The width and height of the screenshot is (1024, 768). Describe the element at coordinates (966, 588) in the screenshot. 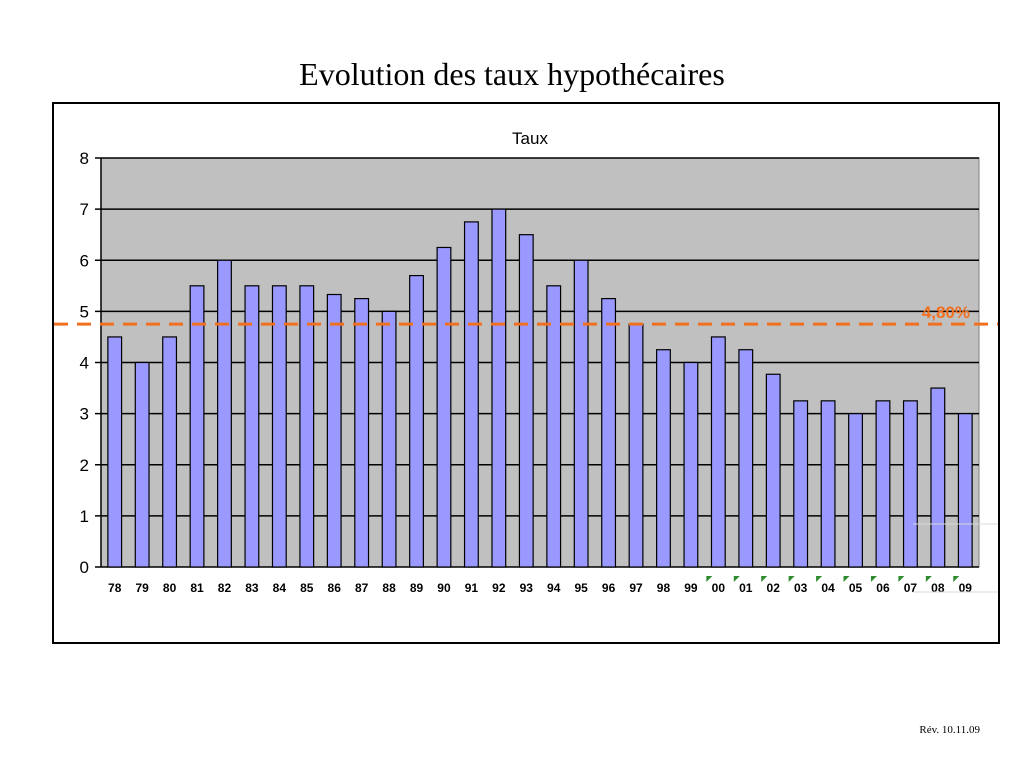

I see `x-tick-label: 09` at that location.